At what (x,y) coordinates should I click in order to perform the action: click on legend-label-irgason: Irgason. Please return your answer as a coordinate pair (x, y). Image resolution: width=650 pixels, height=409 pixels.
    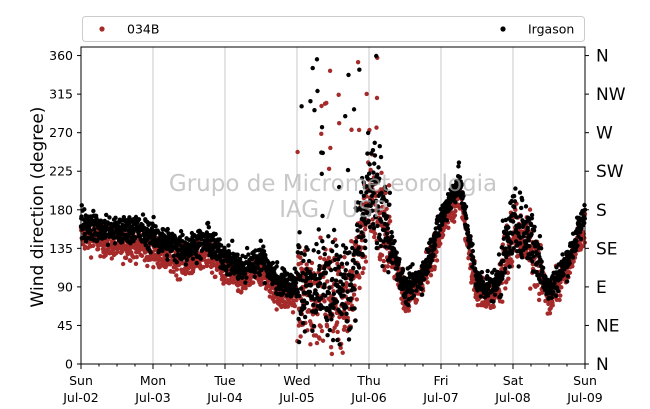
    Looking at the image, I should click on (551, 29).